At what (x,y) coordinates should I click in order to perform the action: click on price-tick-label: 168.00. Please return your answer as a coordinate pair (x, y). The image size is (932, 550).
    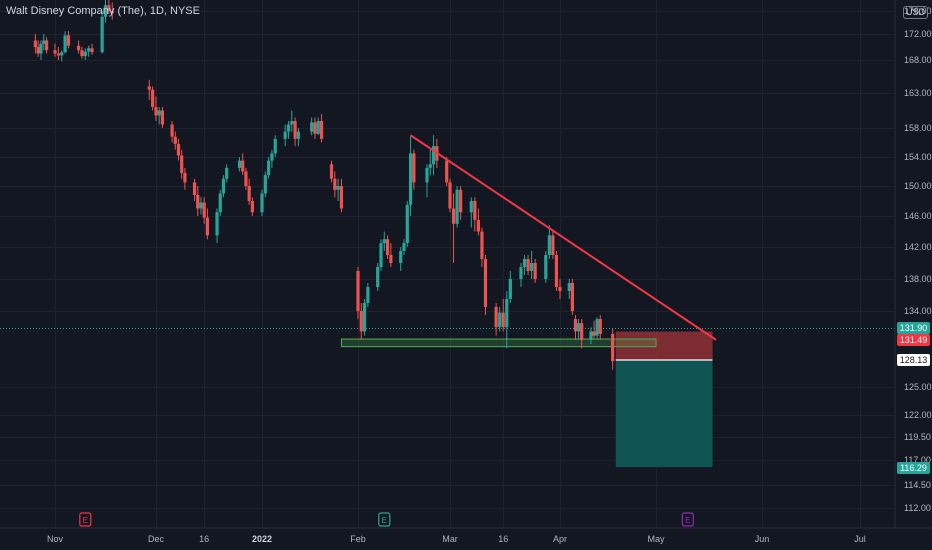
    Looking at the image, I should click on (918, 60).